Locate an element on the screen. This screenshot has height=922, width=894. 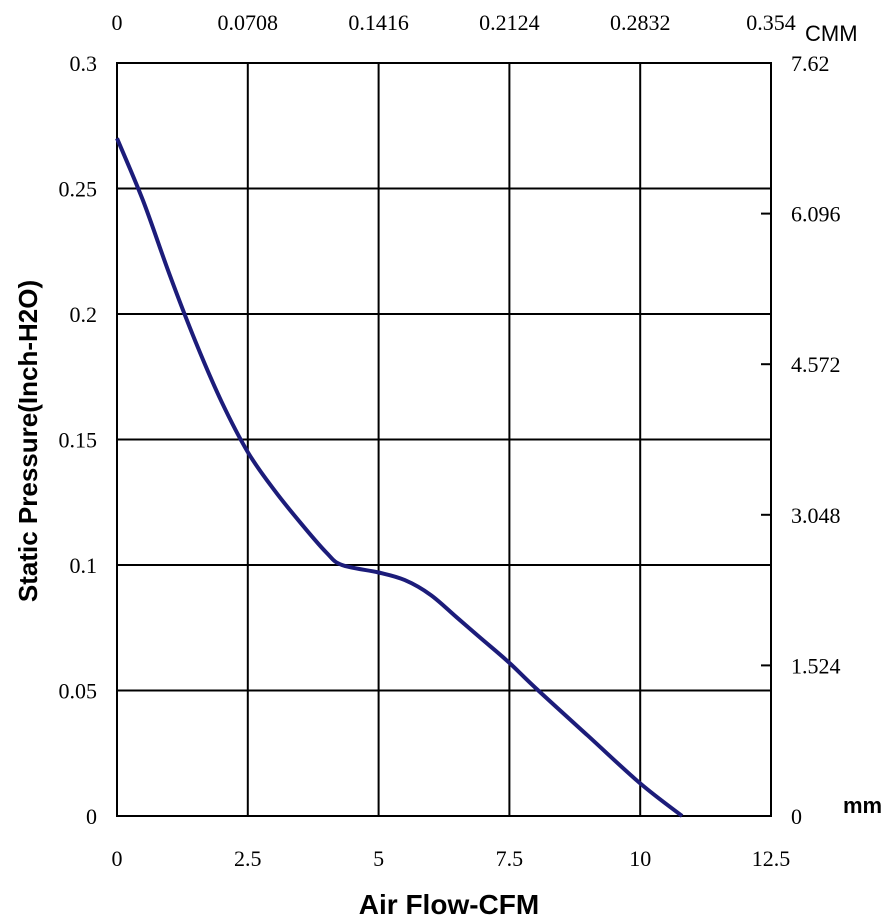
y-tick-label: 0.3 is located at coordinates (84, 63).